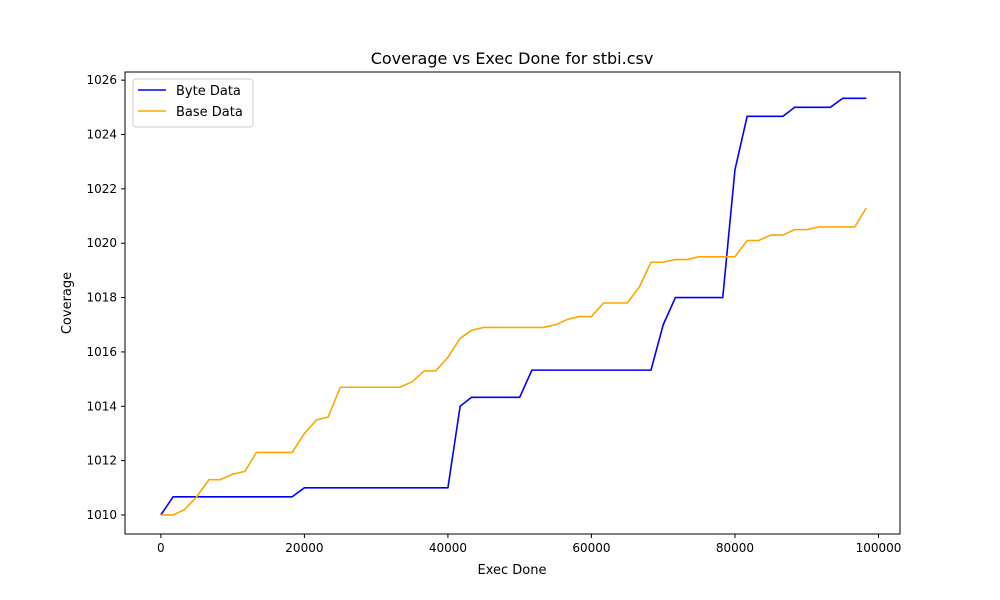 The width and height of the screenshot is (1000, 600). What do you see at coordinates (101, 298) in the screenshot?
I see `y-tick-label: 1018` at bounding box center [101, 298].